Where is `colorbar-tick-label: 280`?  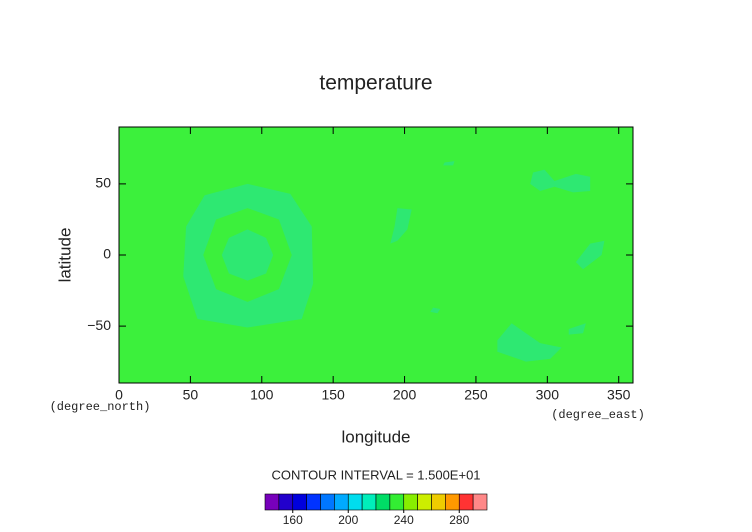
colorbar-tick-label: 280 is located at coordinates (459, 520).